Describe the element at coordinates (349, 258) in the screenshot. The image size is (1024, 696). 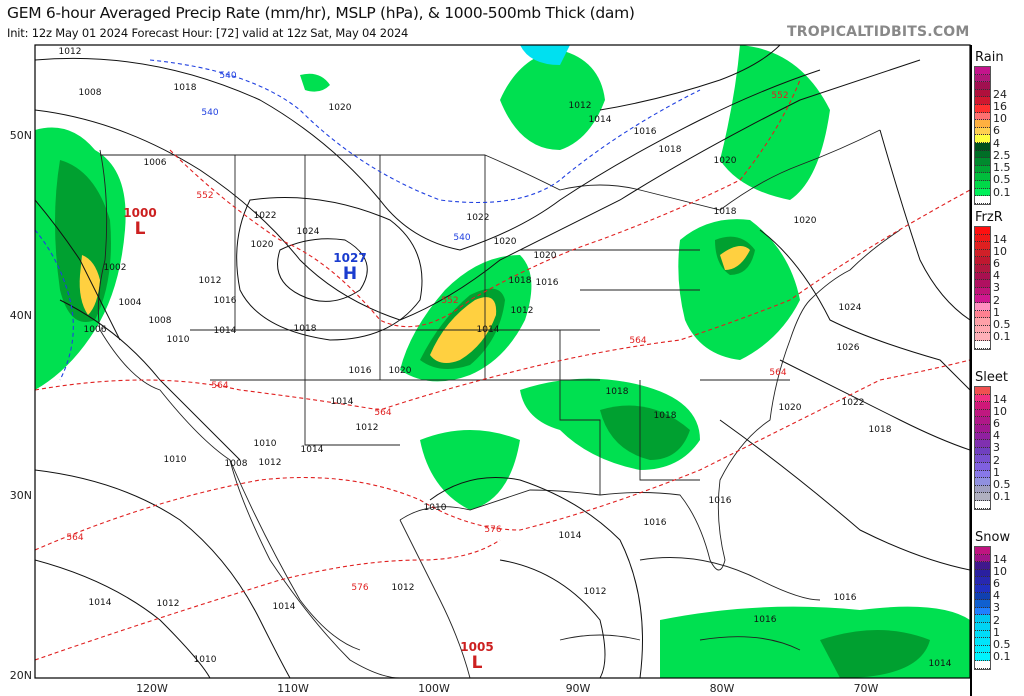
I see `pressure-center-value: 1027` at that location.